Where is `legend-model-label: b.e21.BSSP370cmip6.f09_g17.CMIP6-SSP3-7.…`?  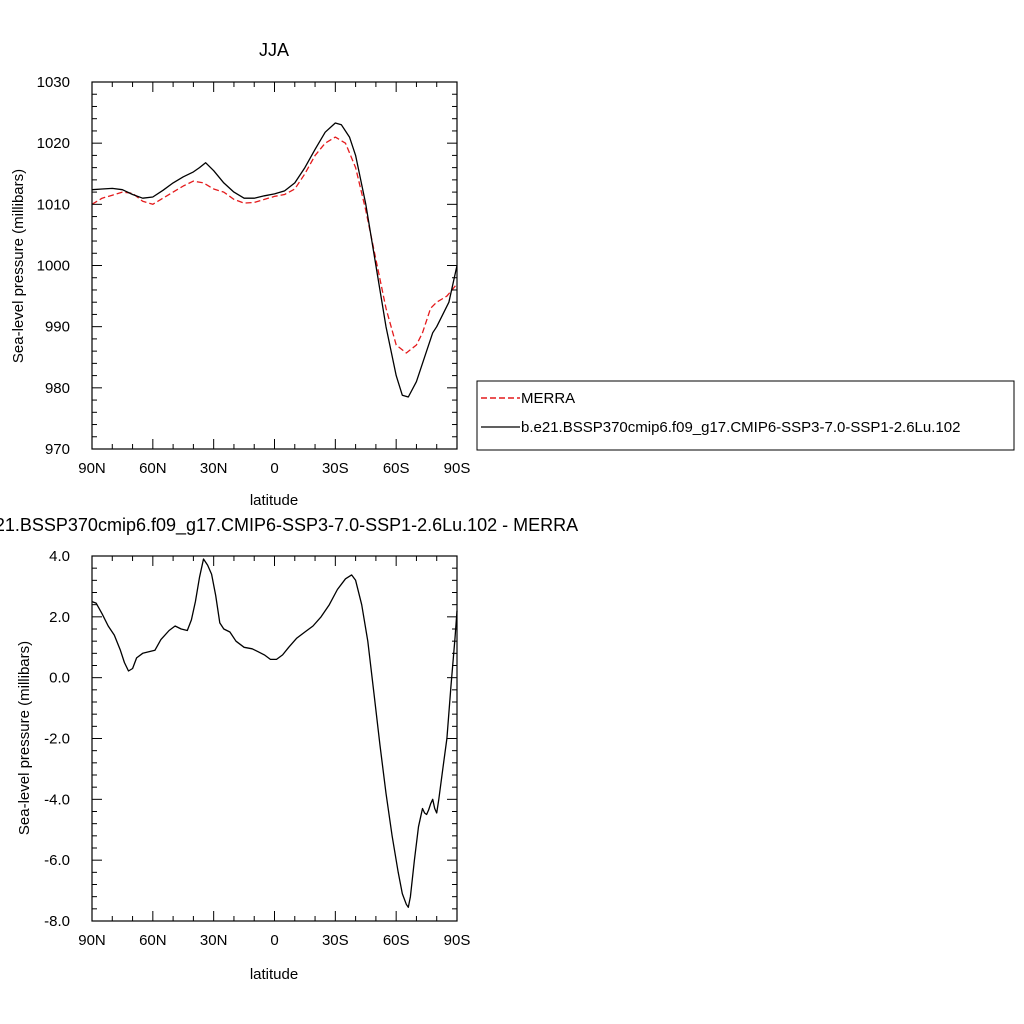 legend-model-label: b.e21.BSSP370cmip6.f09_g17.CMIP6-SSP3-7.… is located at coordinates (740, 427).